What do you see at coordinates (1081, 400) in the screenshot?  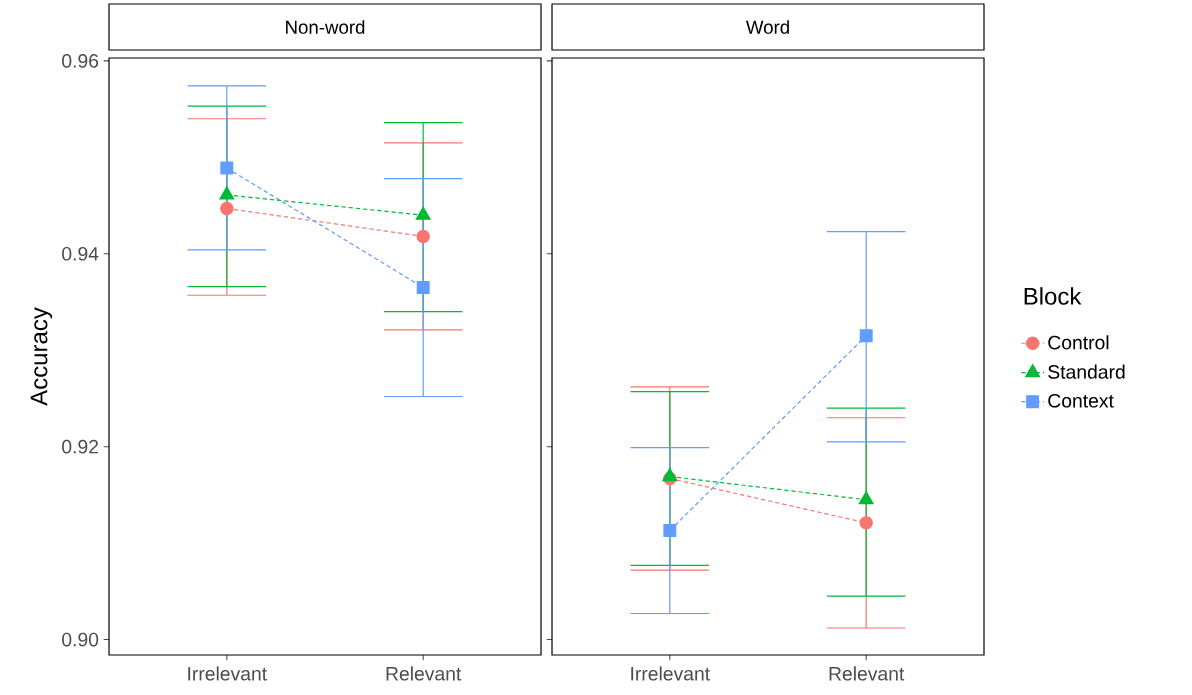 I see `legend-label: Context` at bounding box center [1081, 400].